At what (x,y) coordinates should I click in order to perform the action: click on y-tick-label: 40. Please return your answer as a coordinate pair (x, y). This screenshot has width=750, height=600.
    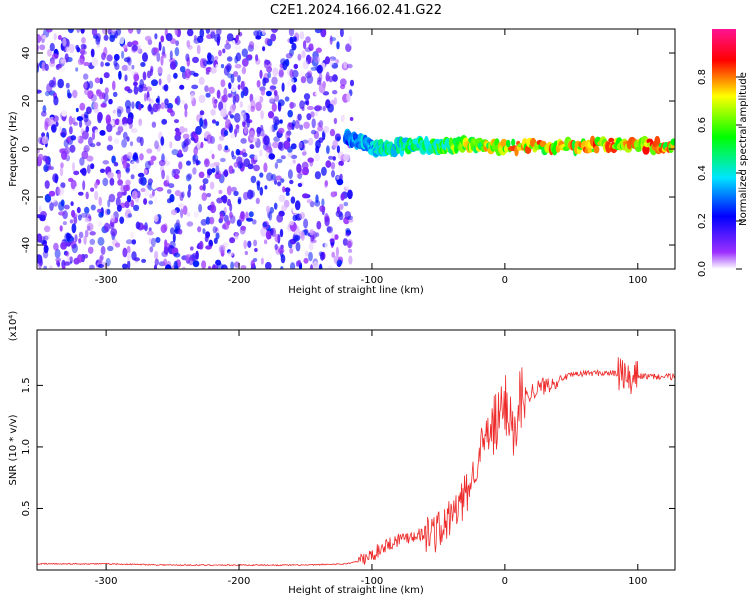
    Looking at the image, I should click on (26, 53).